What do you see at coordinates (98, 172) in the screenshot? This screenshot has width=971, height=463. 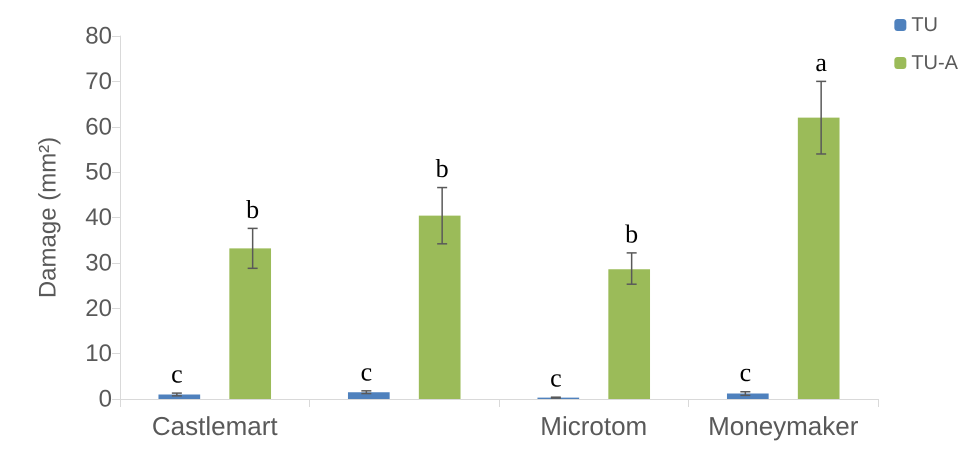 I see `y-tick-label: 50` at bounding box center [98, 172].